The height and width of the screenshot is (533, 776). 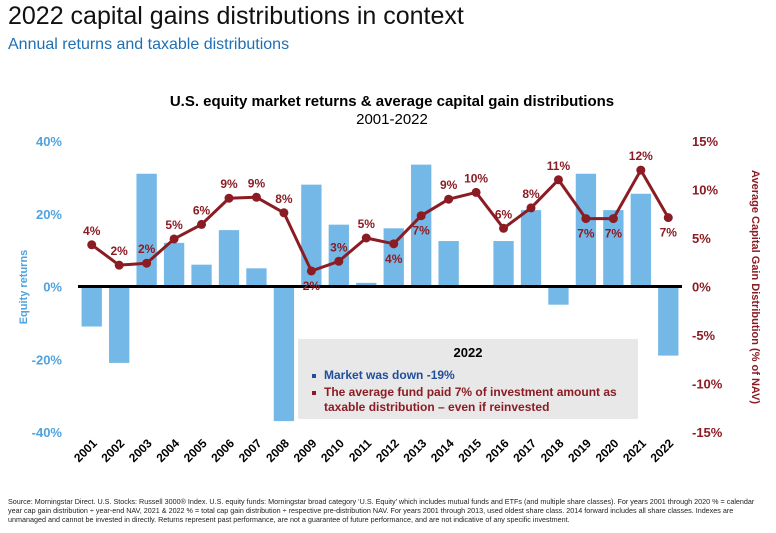 What do you see at coordinates (641, 156) in the screenshot?
I see `data-label-2021: 12%` at bounding box center [641, 156].